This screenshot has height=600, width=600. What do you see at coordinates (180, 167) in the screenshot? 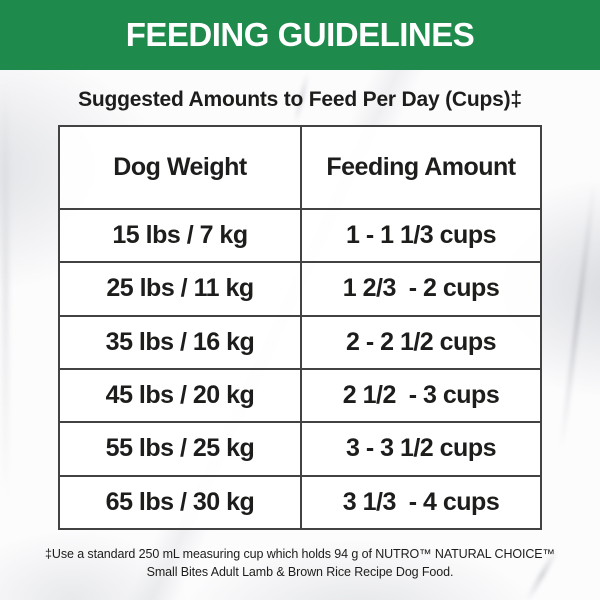
I see `col-header-dog-weight: Dog Weight` at bounding box center [180, 167].